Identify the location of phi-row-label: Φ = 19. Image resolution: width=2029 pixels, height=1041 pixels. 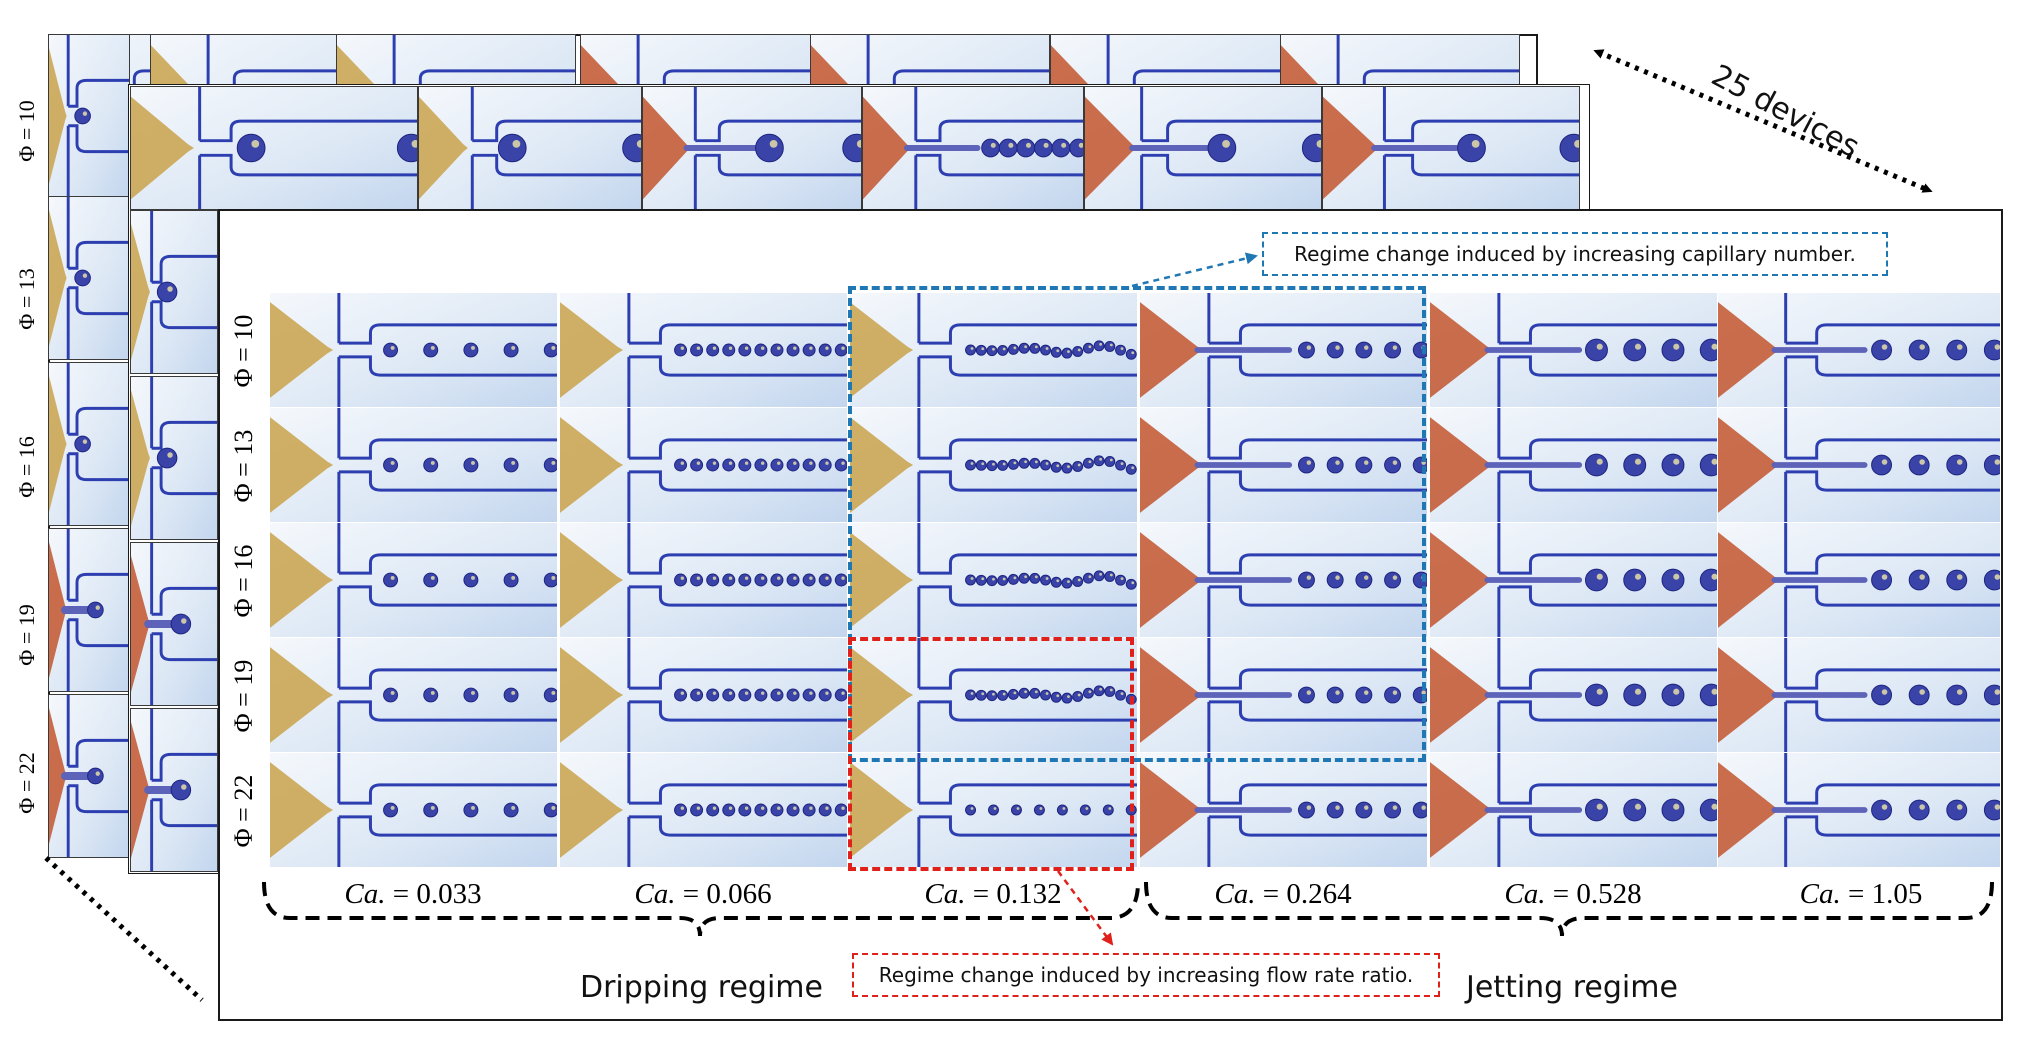
(243, 695).